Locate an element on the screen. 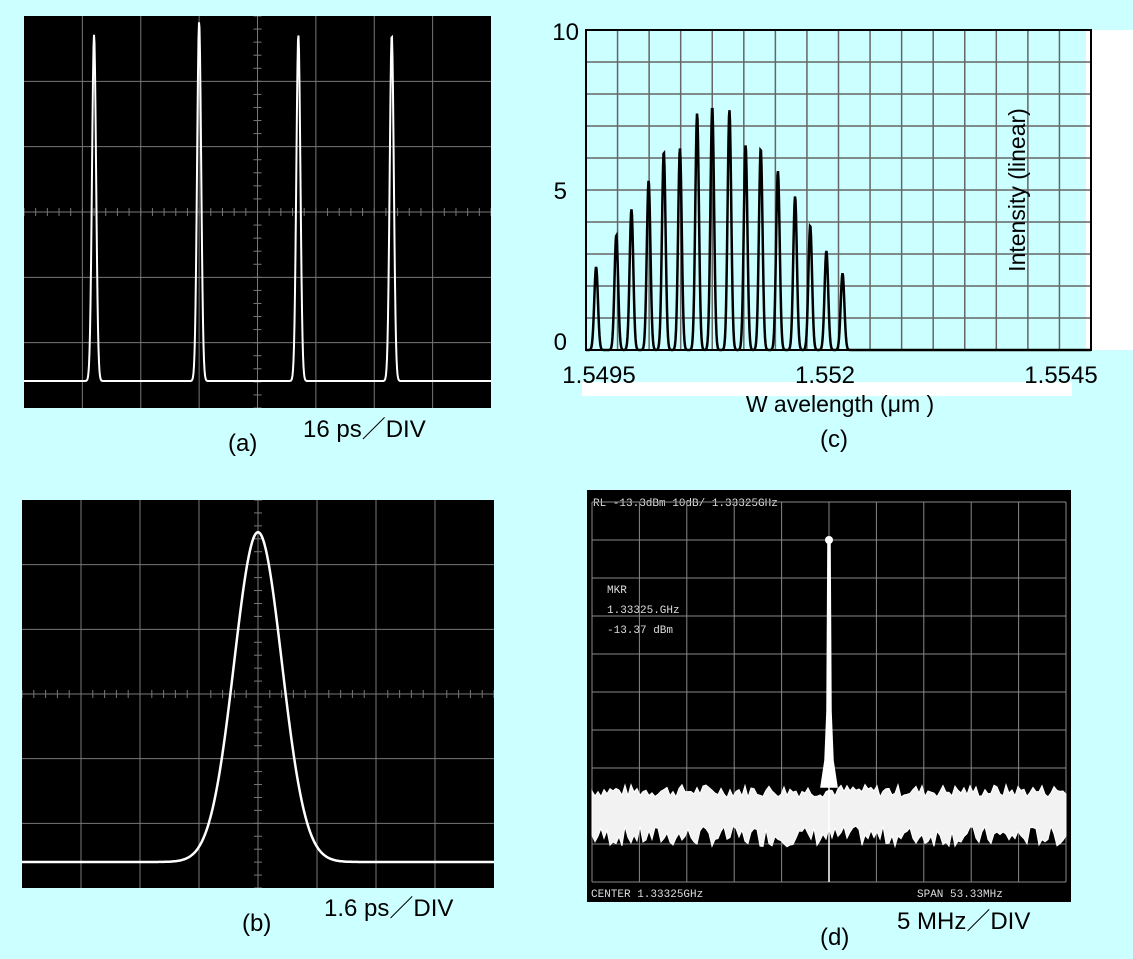  pulse-trace is located at coordinates (258, 697).